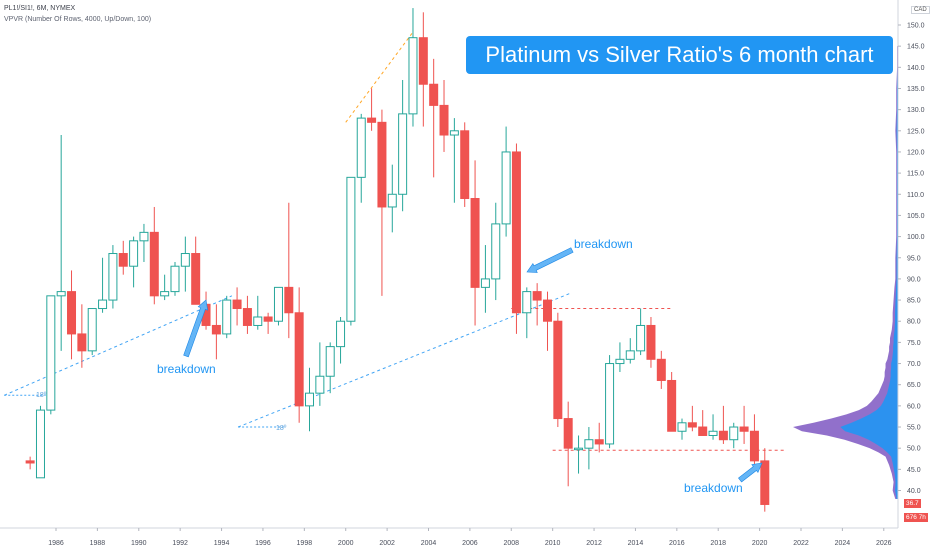  Describe the element at coordinates (677, 543) in the screenshot. I see `time-tick-label-15: 2016` at that location.